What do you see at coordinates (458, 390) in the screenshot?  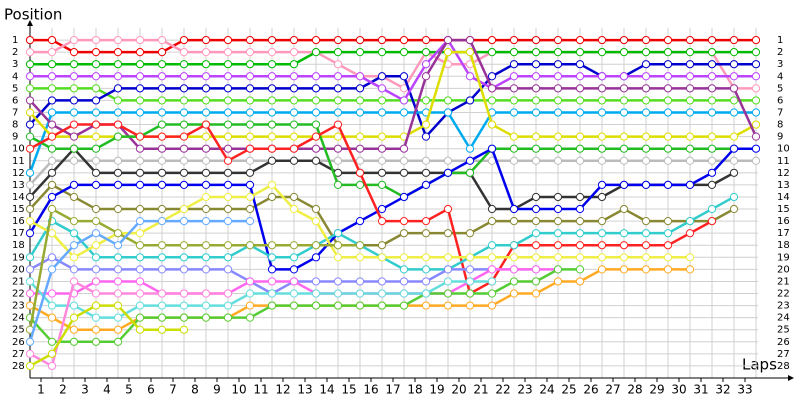 I see `x-tick-label: 20` at bounding box center [458, 390].